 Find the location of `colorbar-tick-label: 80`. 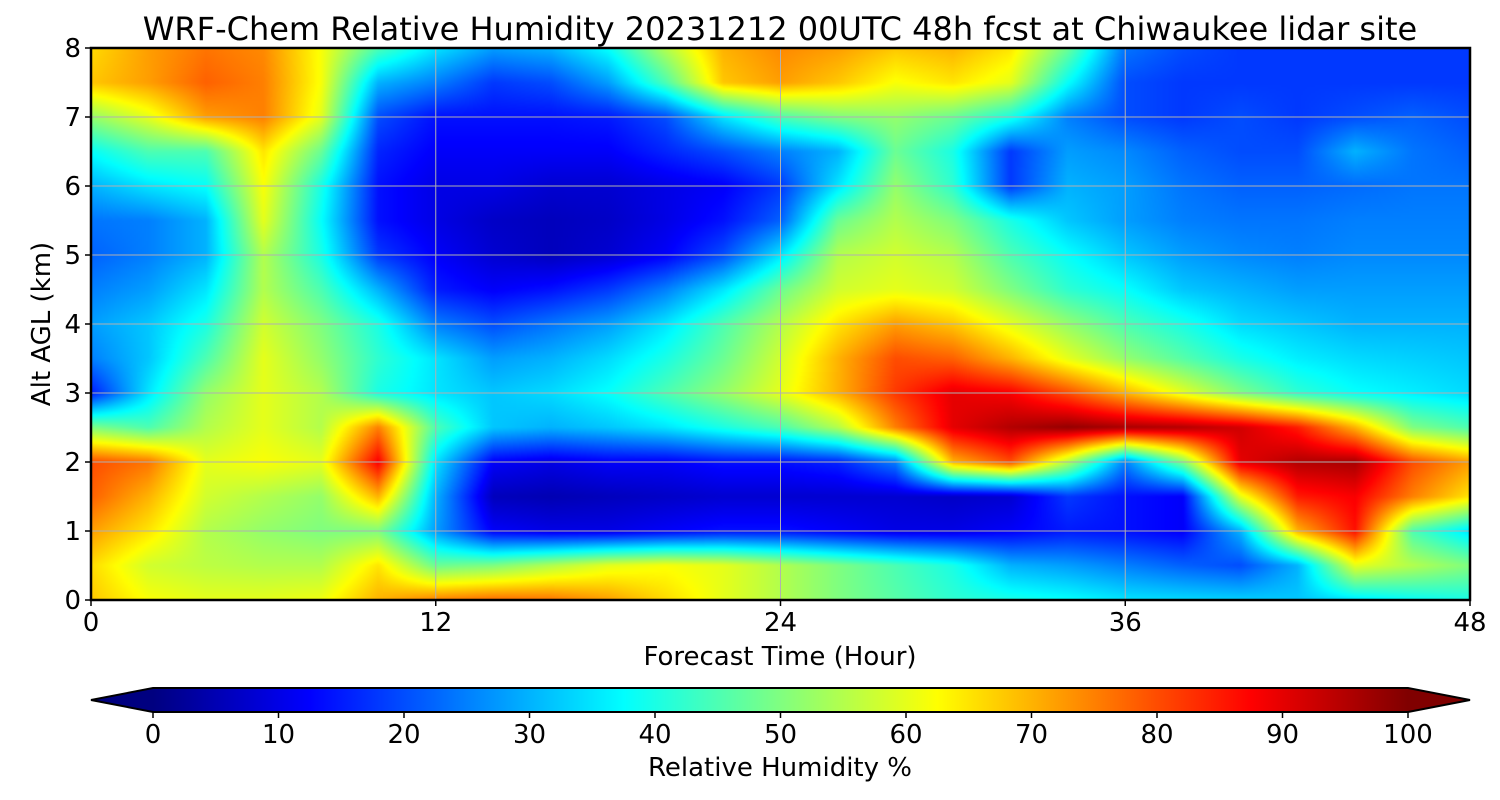

colorbar-tick-label: 80 is located at coordinates (1156, 735).